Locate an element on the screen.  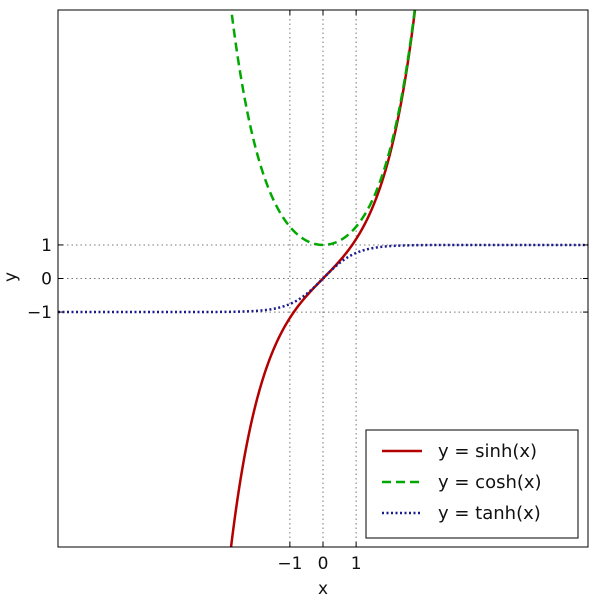
legend-label-cosh: y = cosh(x) is located at coordinates (490, 482).